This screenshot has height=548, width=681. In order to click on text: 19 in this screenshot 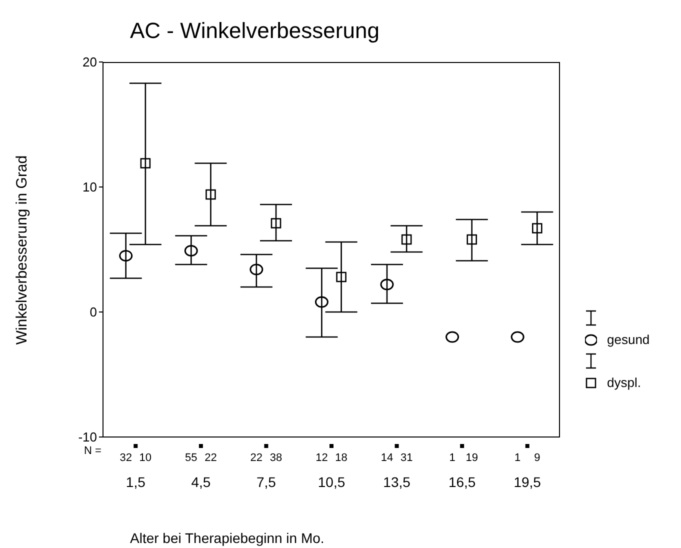, I will do `click(472, 458)`.